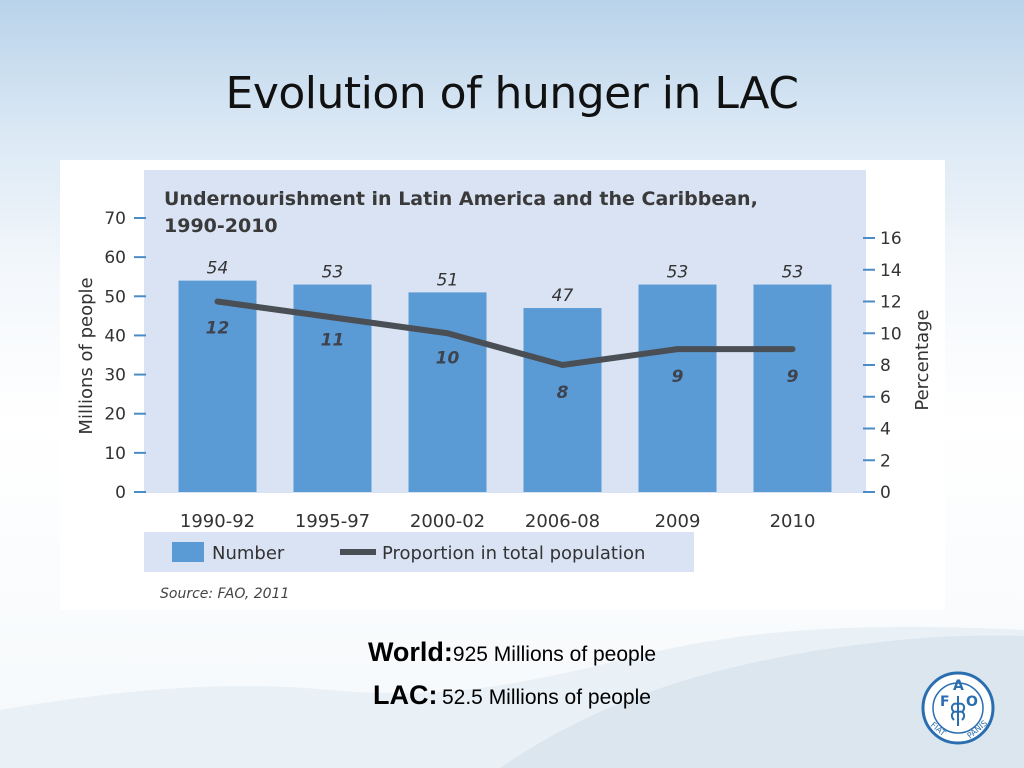 This screenshot has height=768, width=1024. What do you see at coordinates (945, 702) in the screenshot?
I see `svg-text: F` at bounding box center [945, 702].